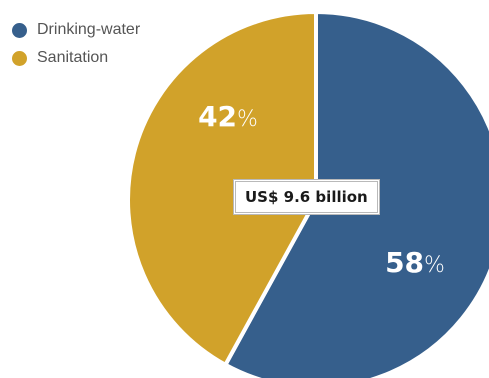  What do you see at coordinates (228, 116) in the screenshot?
I see `slice-label-sanitation: 42%` at bounding box center [228, 116].